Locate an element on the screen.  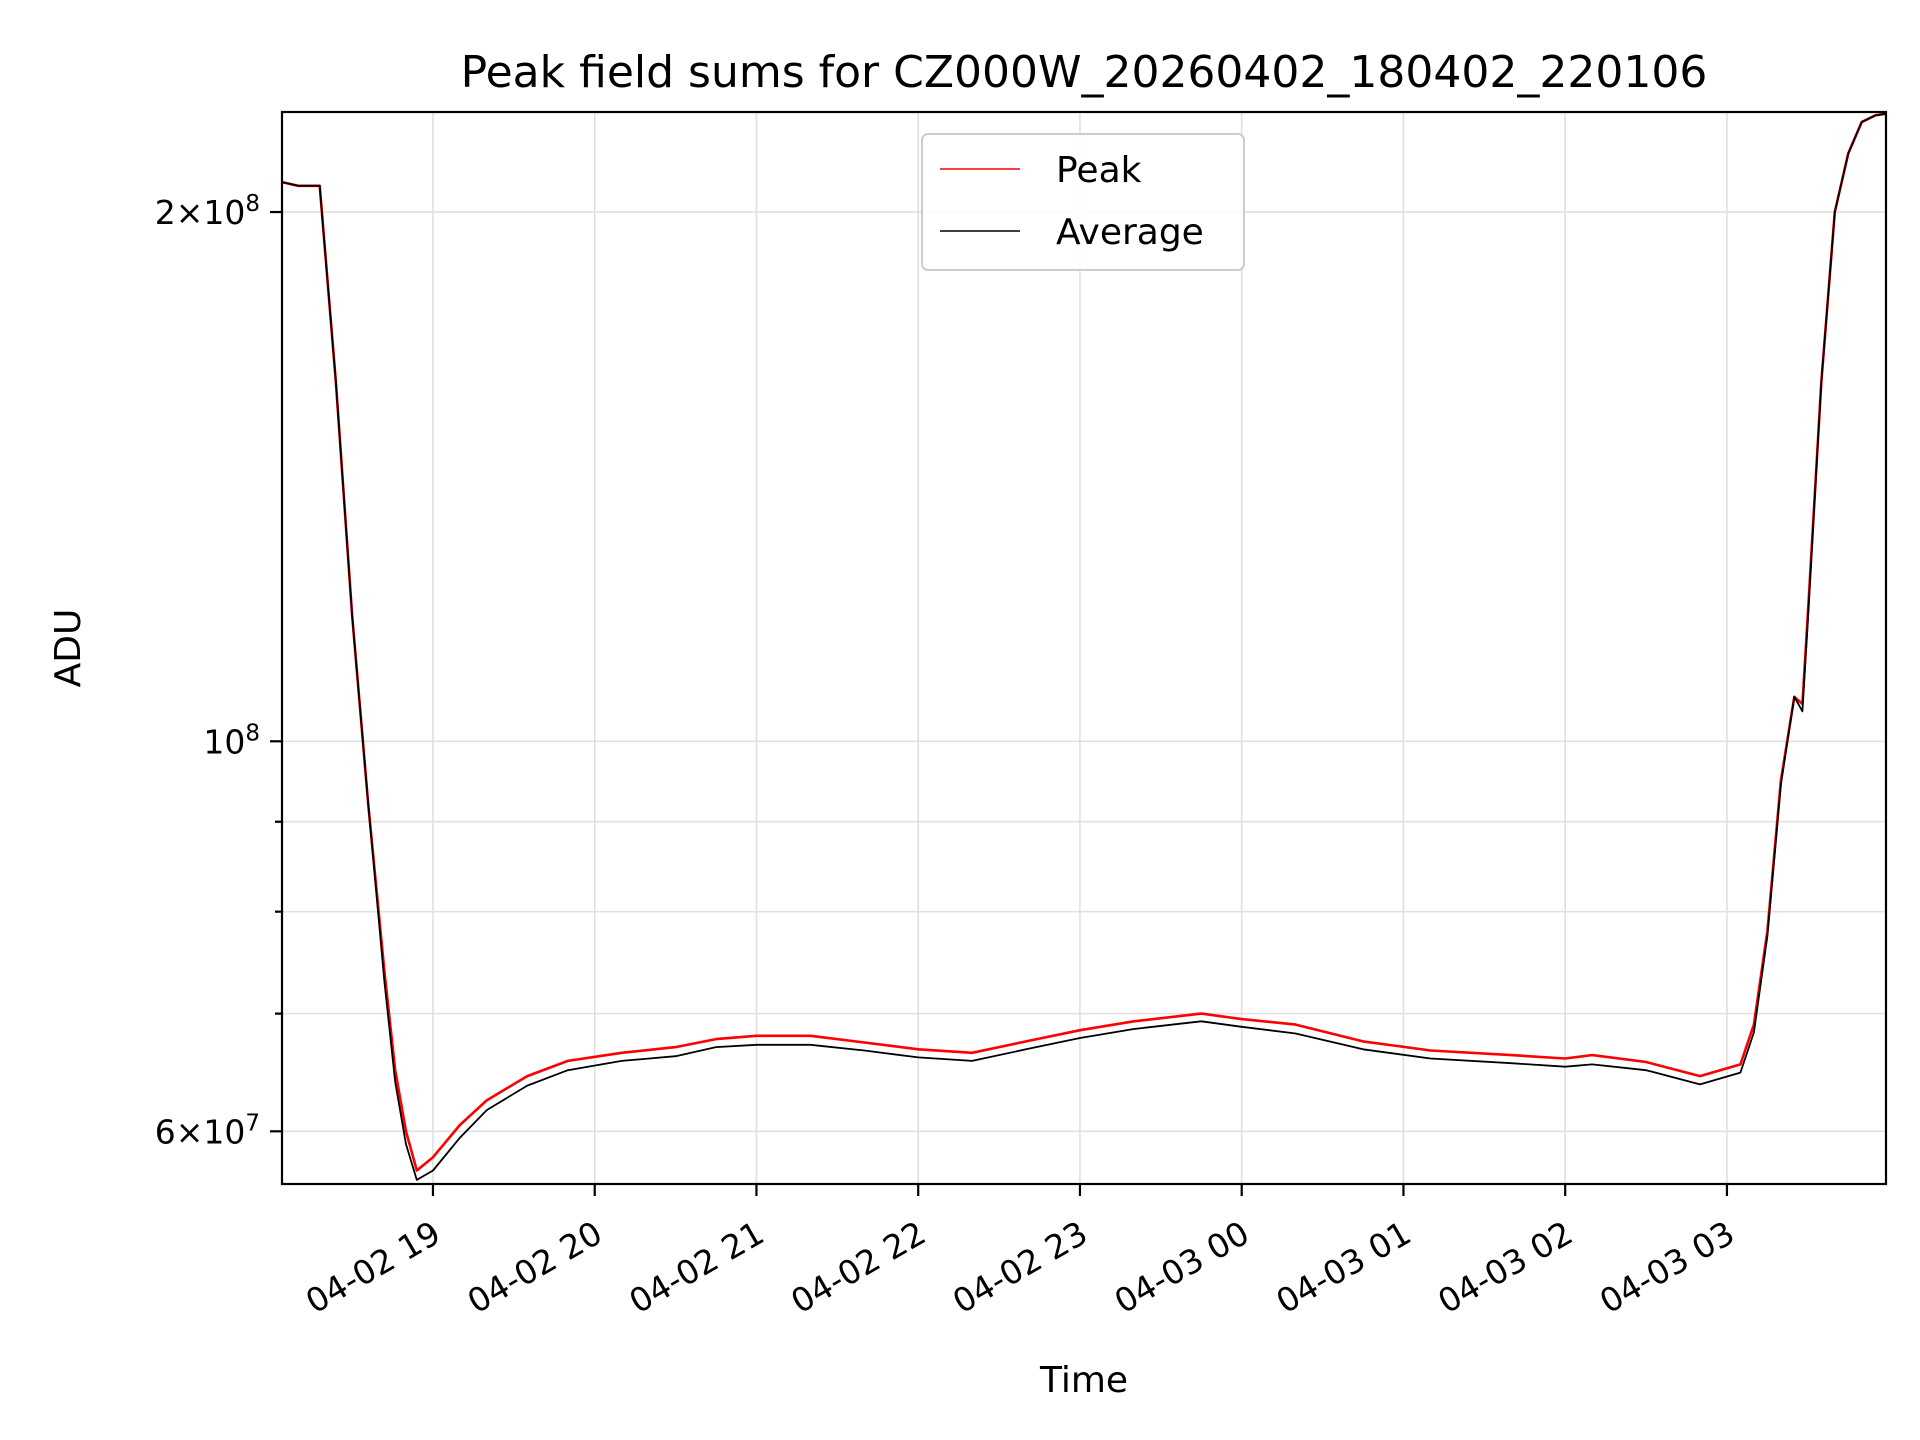
legend-label-average: Average is located at coordinates (1130, 232).